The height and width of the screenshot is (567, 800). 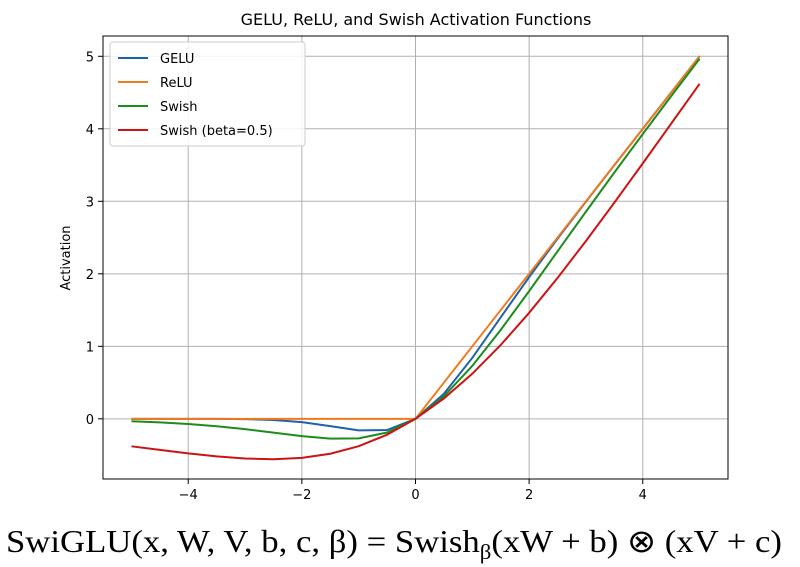 I want to click on formula-subscript: β, so click(x=486, y=552).